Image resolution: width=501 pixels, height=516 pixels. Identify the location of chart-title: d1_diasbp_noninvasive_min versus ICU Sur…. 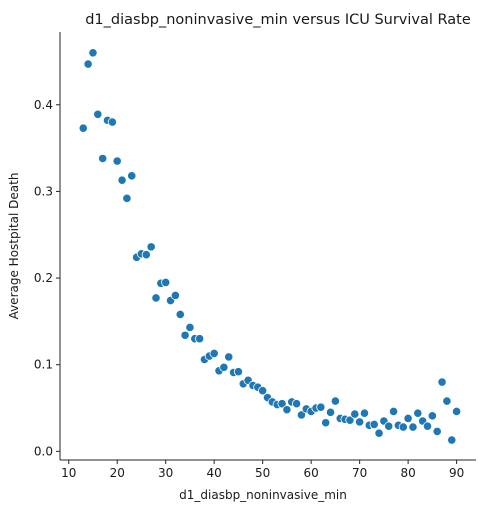
(278, 20).